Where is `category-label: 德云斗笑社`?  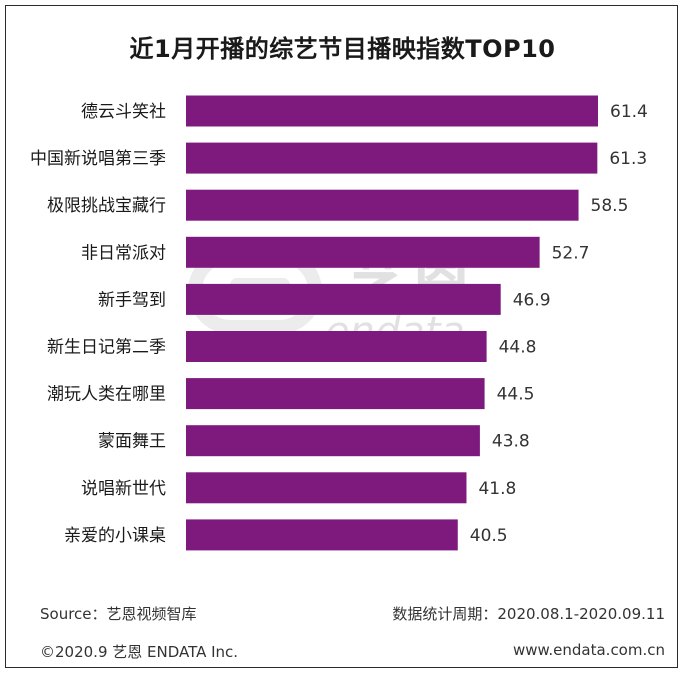 category-label: 德云斗笑社 is located at coordinates (123, 112).